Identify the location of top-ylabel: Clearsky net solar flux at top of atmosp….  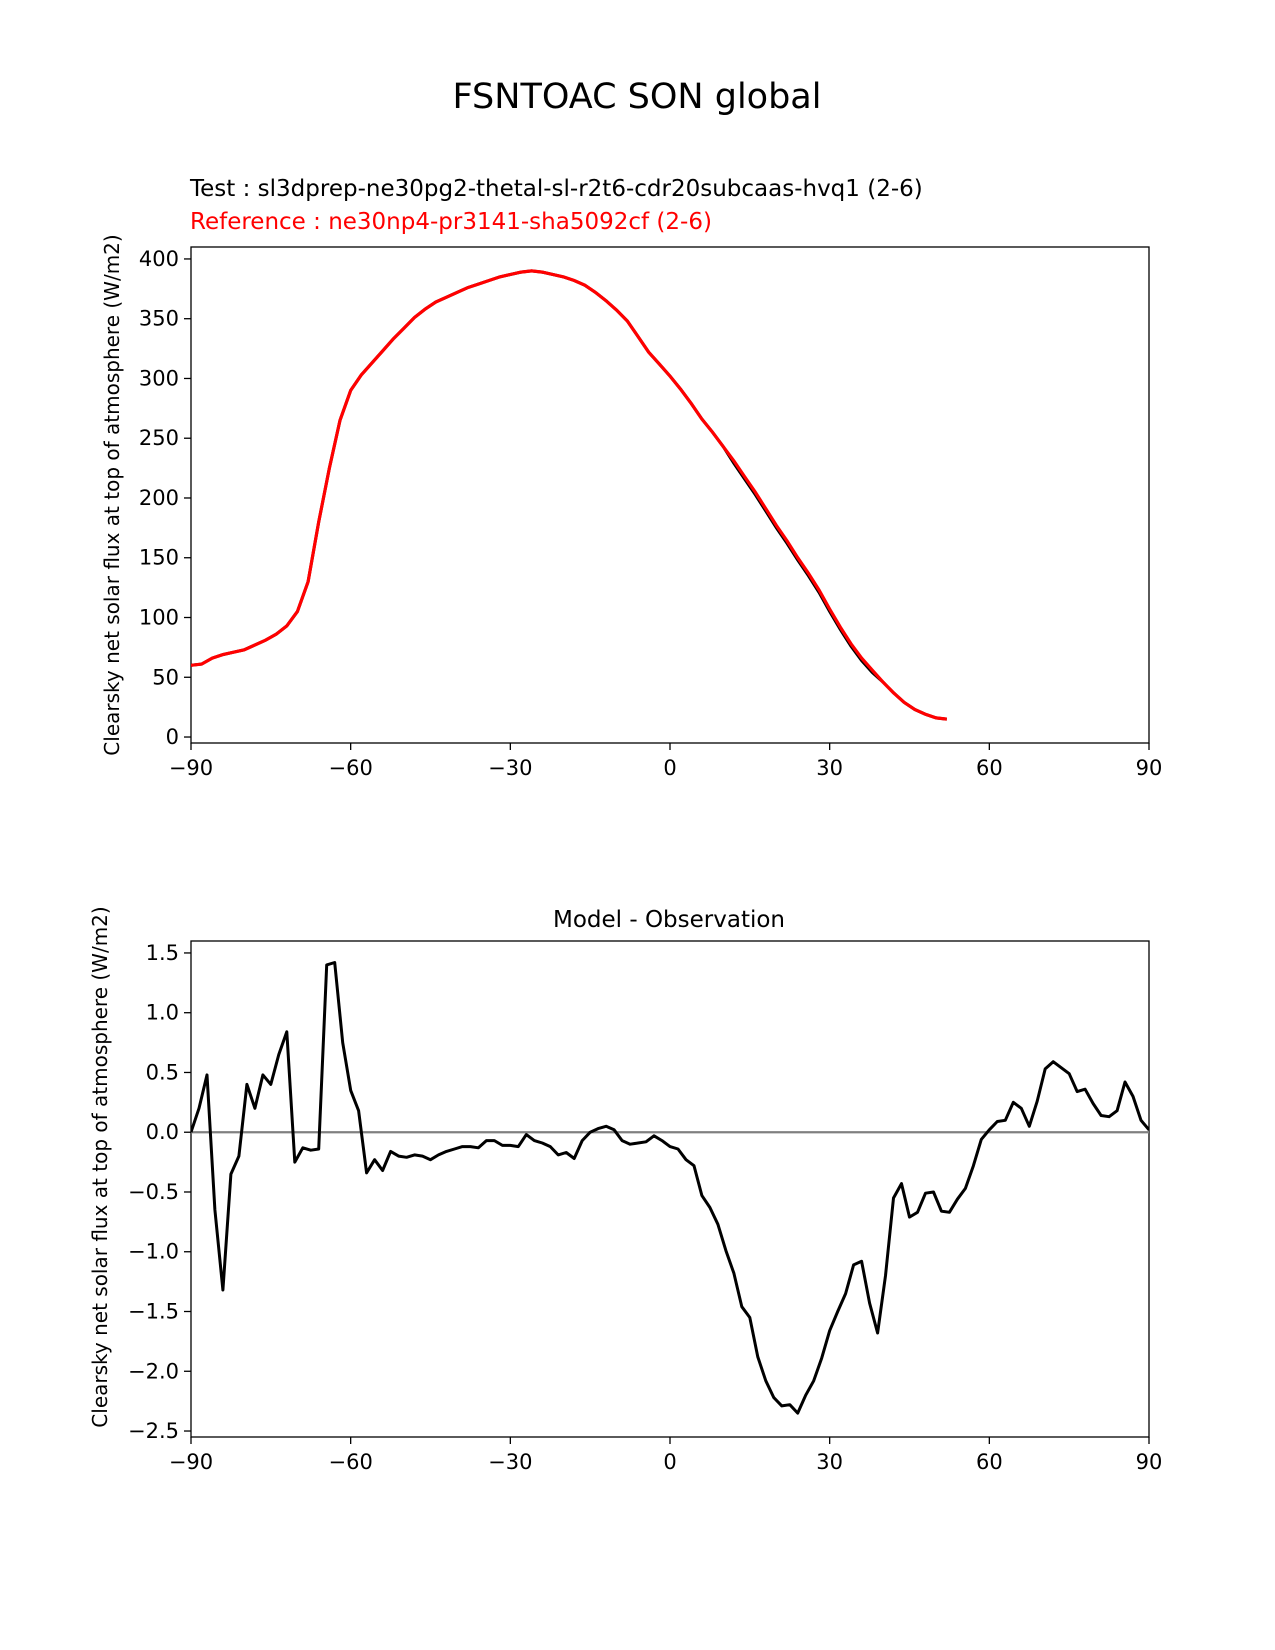
(112, 494).